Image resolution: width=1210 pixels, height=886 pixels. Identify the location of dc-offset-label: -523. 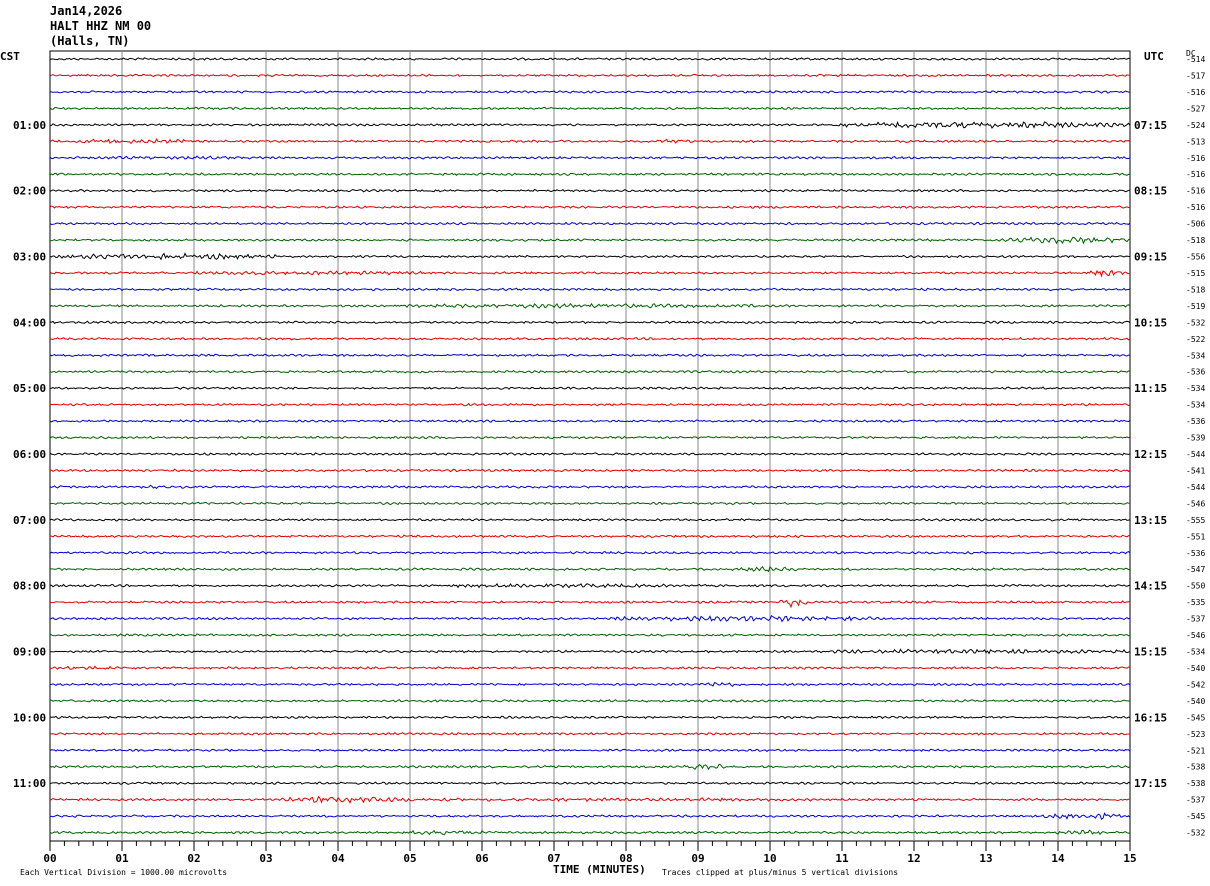
(1195, 734).